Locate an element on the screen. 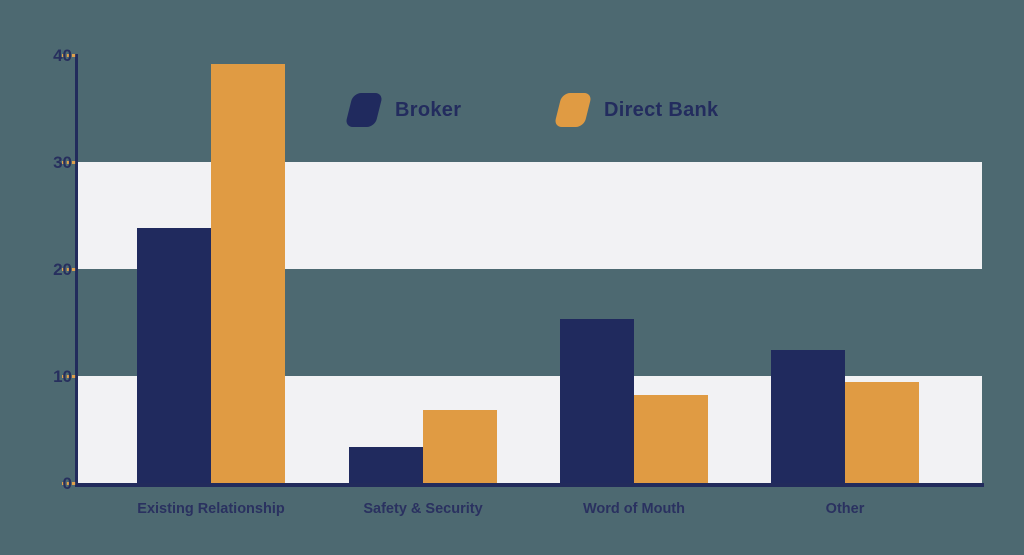 Image resolution: width=1024 pixels, height=555 pixels. chart-legend: Broker Direct Bank is located at coordinates (512, 110).